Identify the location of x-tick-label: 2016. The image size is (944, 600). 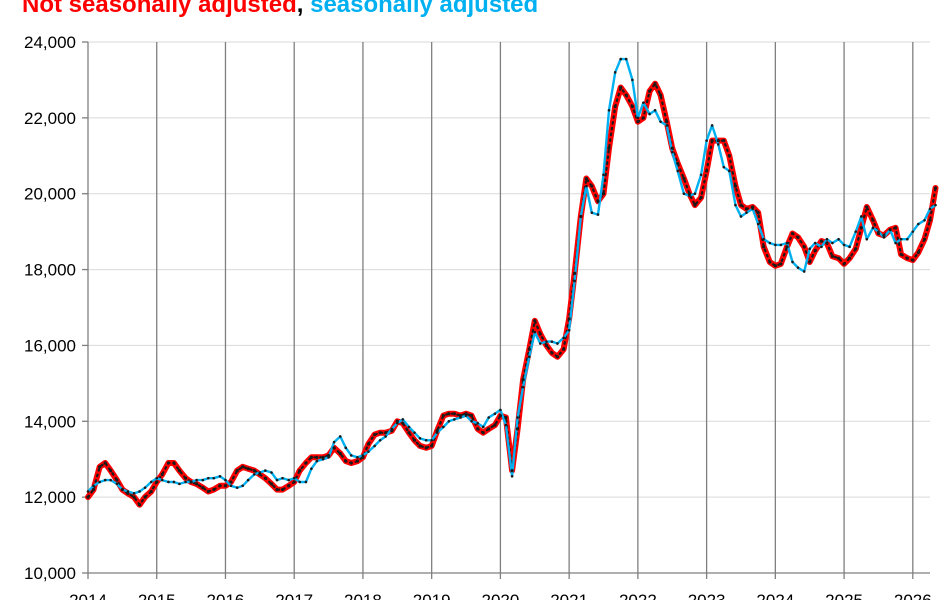
(226, 595).